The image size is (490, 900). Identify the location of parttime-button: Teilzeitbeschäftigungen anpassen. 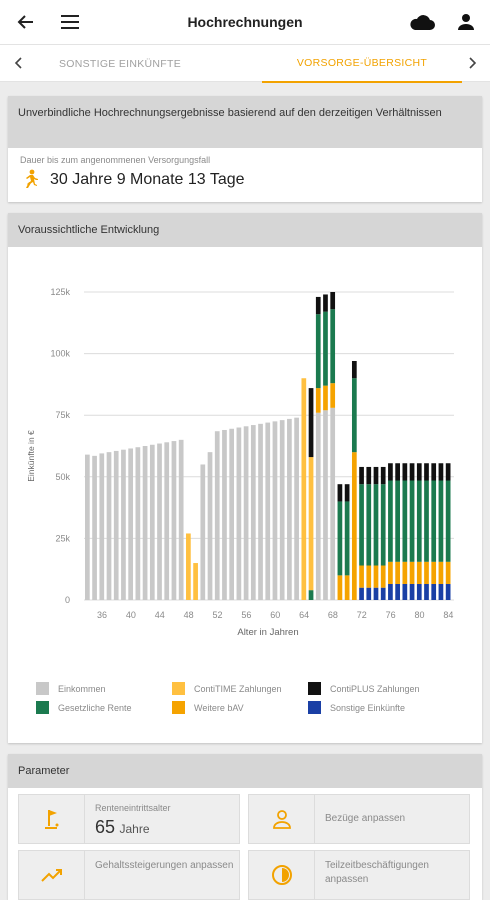
(359, 875).